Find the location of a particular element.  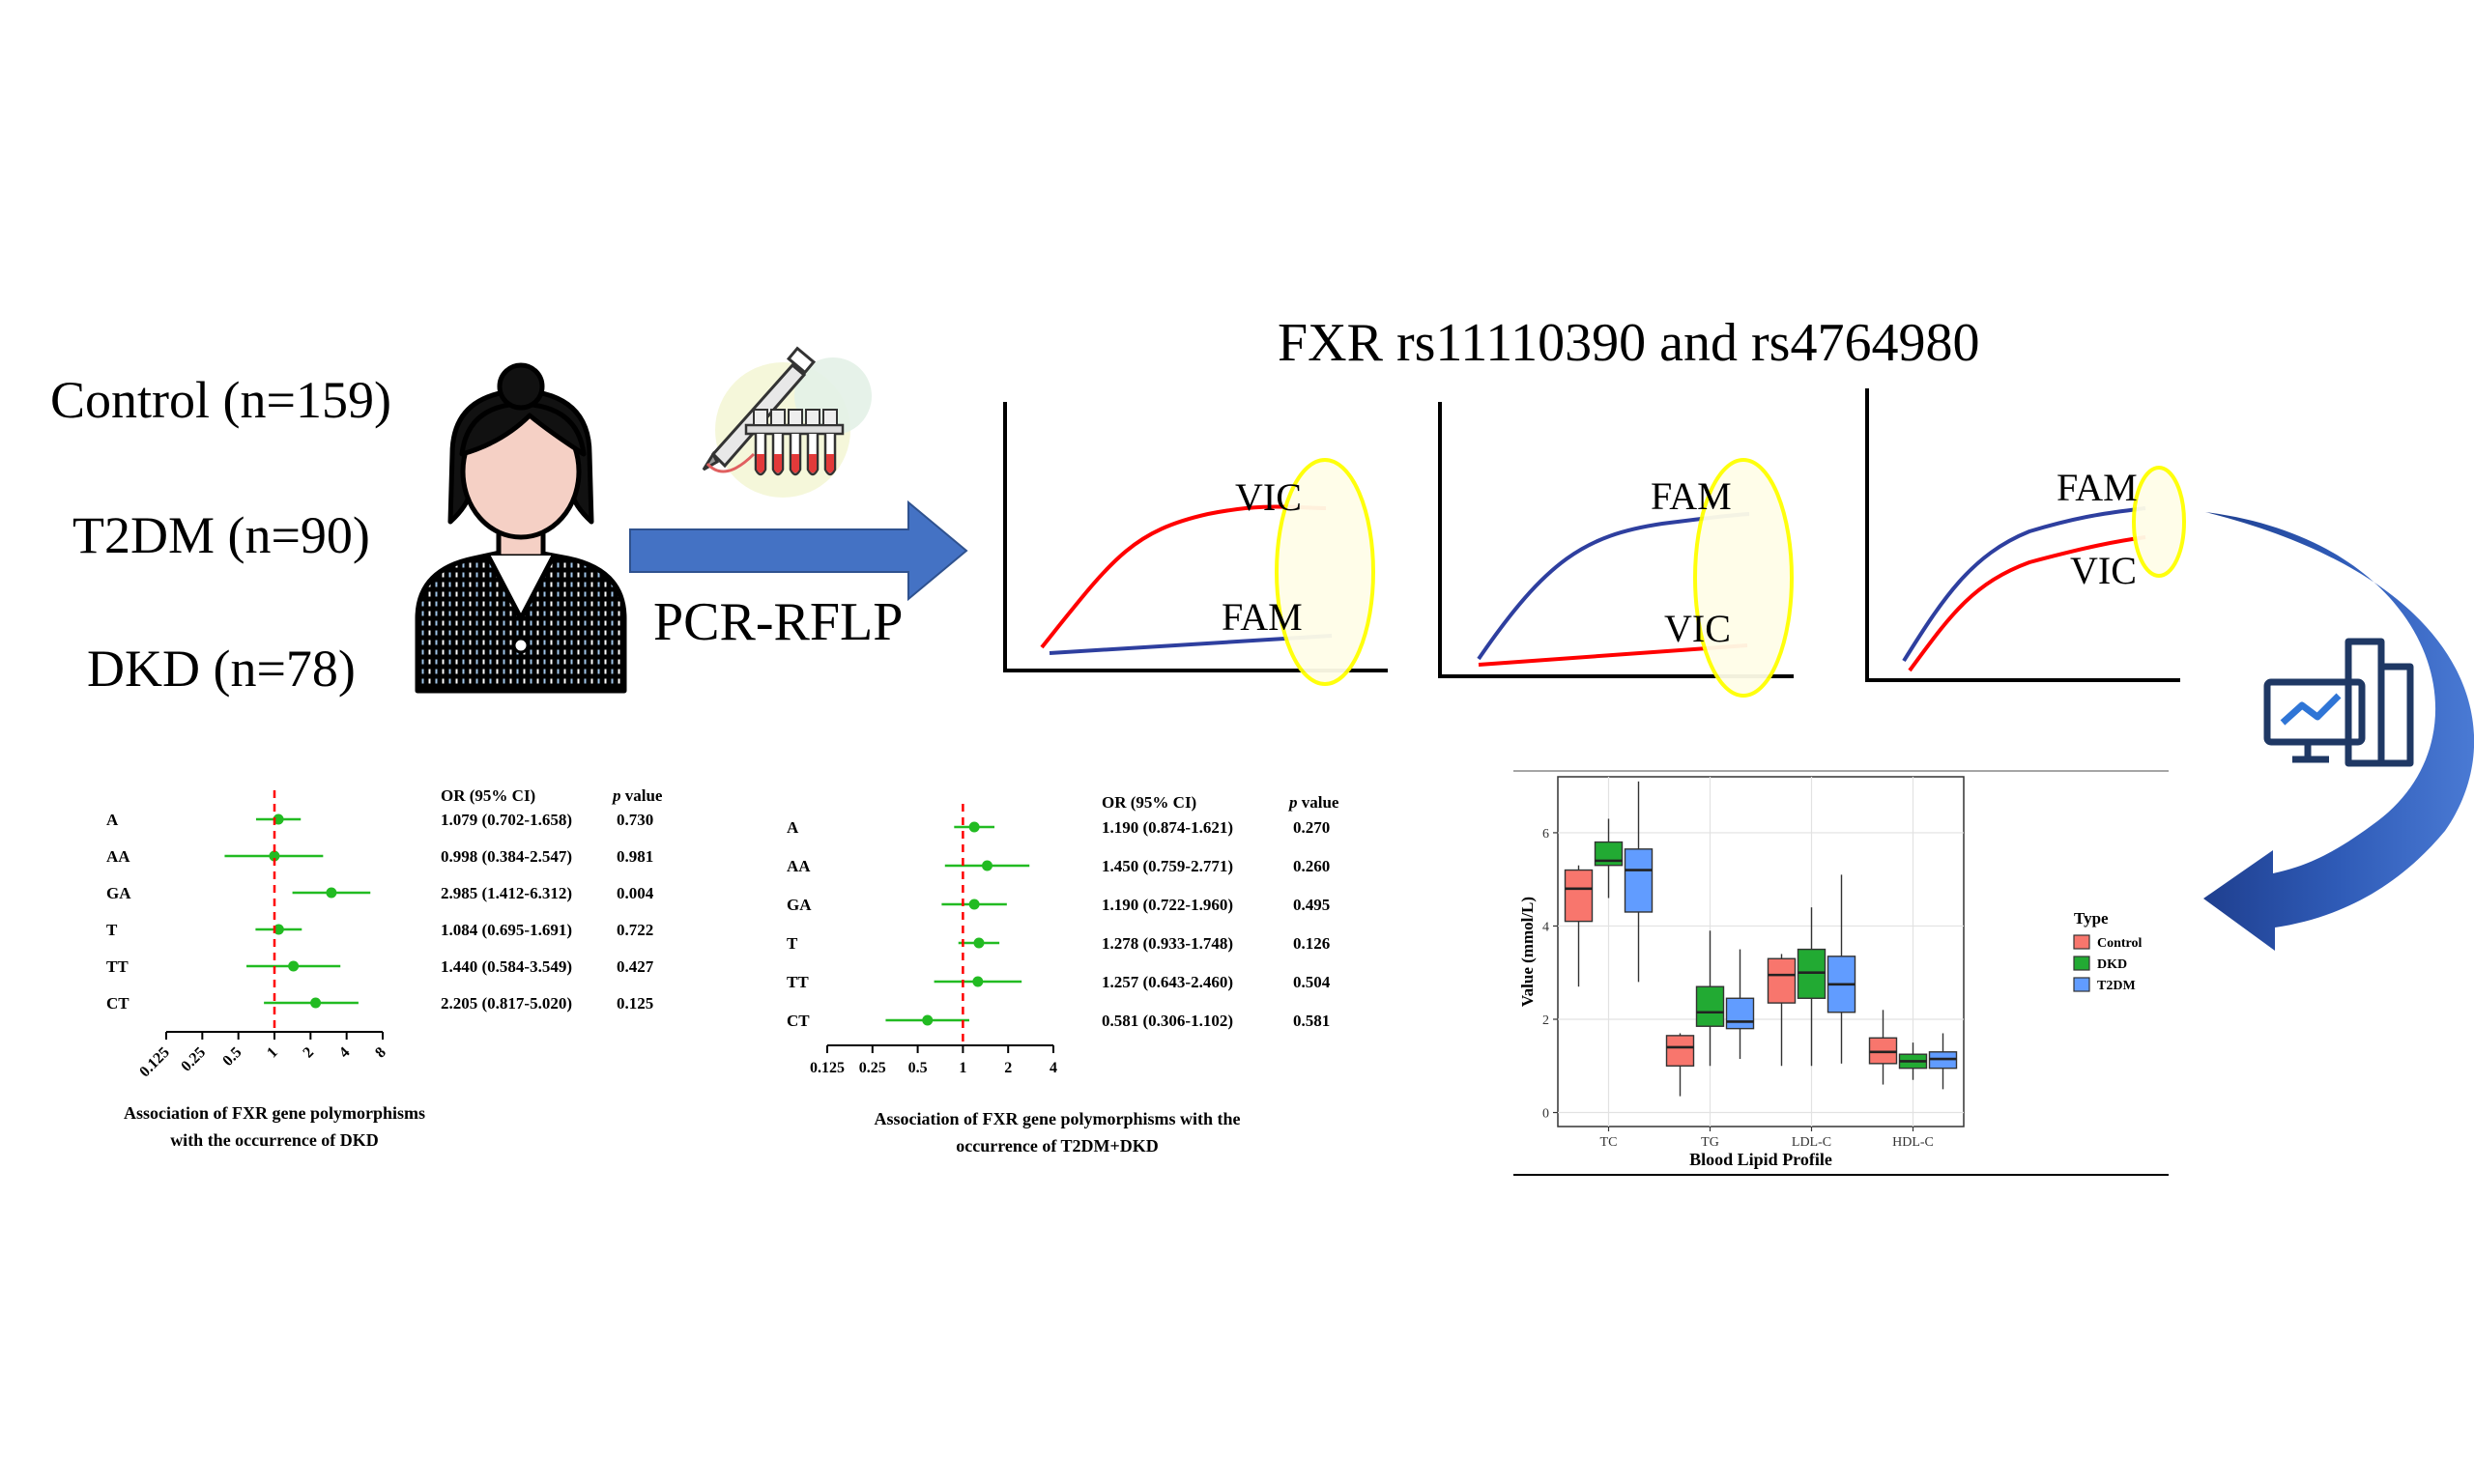

amplification-panel-3: FAM VIC is located at coordinates (2026, 535).